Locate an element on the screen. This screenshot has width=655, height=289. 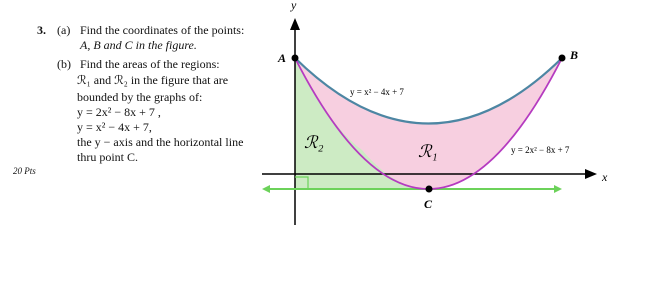
text-line: thru point C. is located at coordinates (108, 157).